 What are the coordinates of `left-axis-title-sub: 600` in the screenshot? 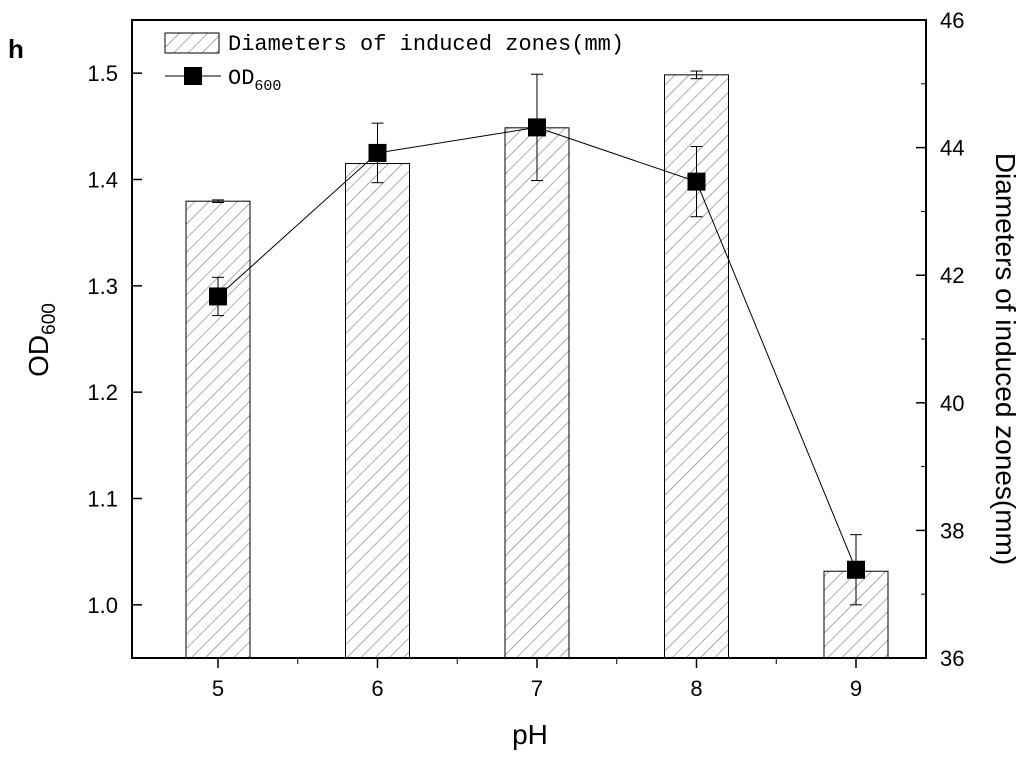 It's located at (49, 319).